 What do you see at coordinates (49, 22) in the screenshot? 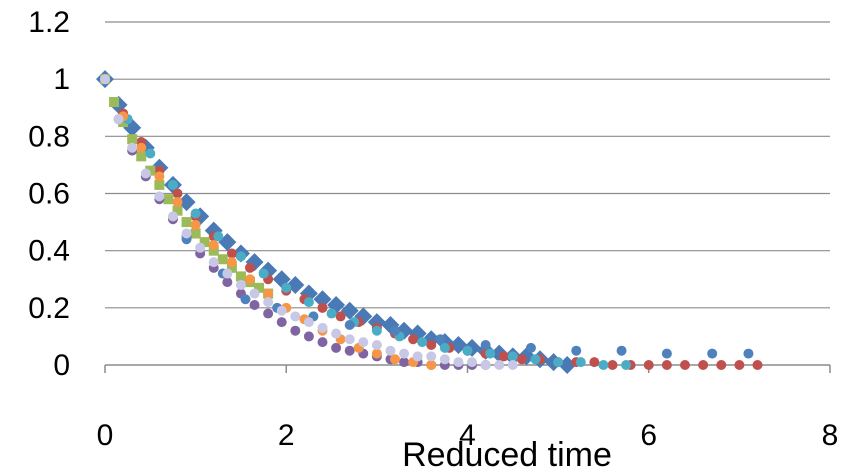
I see `y-tick-label: 1.2` at bounding box center [49, 22].